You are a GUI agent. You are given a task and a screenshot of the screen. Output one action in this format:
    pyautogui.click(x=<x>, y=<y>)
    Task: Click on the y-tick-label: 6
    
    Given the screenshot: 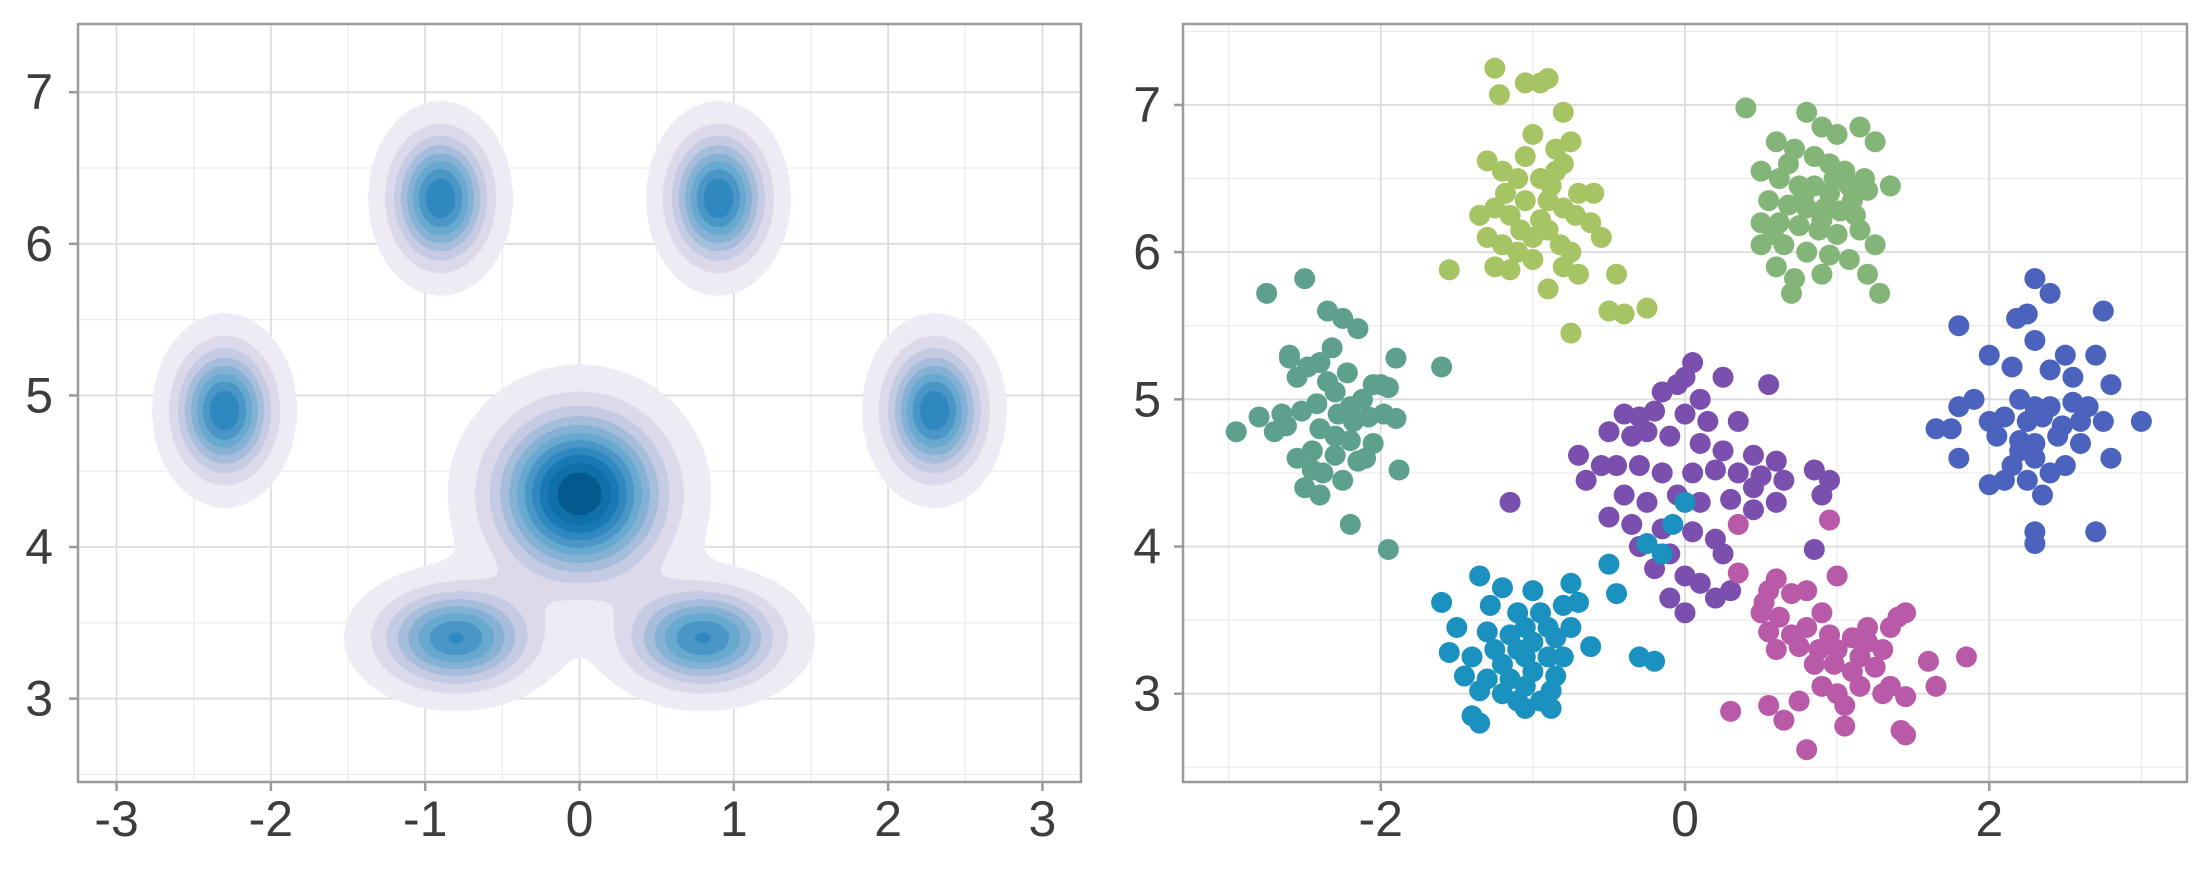 What is the action you would take?
    pyautogui.click(x=1147, y=252)
    